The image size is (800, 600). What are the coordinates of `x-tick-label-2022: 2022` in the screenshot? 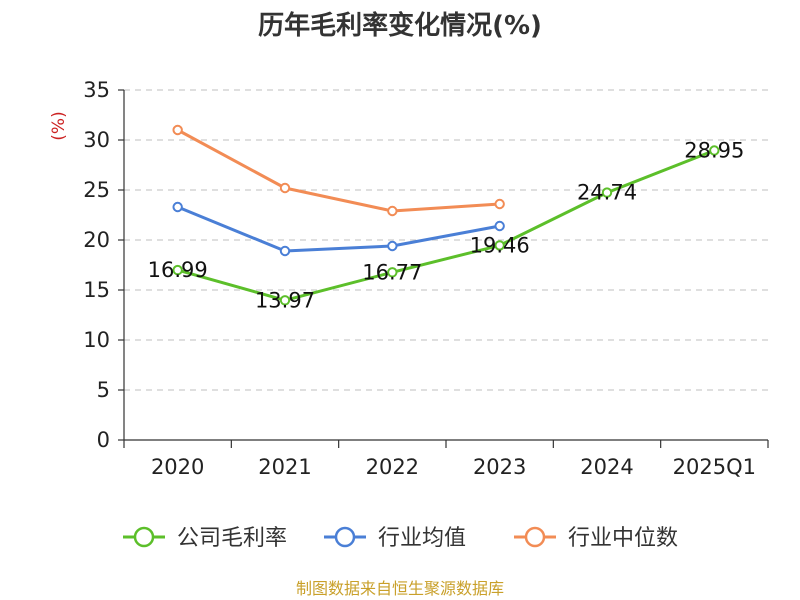 It's located at (392, 467).